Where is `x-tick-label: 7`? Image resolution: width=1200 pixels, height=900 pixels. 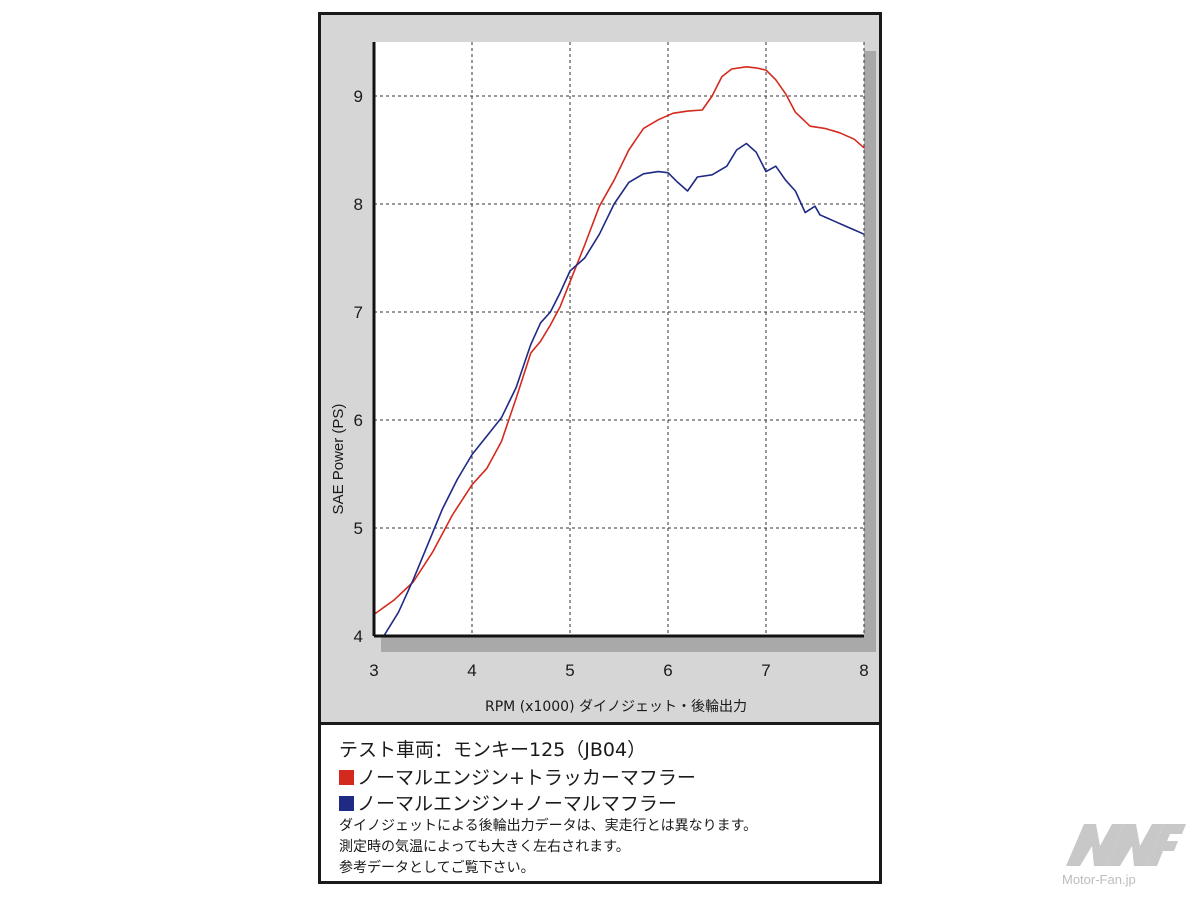
x-tick-label: 7 is located at coordinates (765, 670).